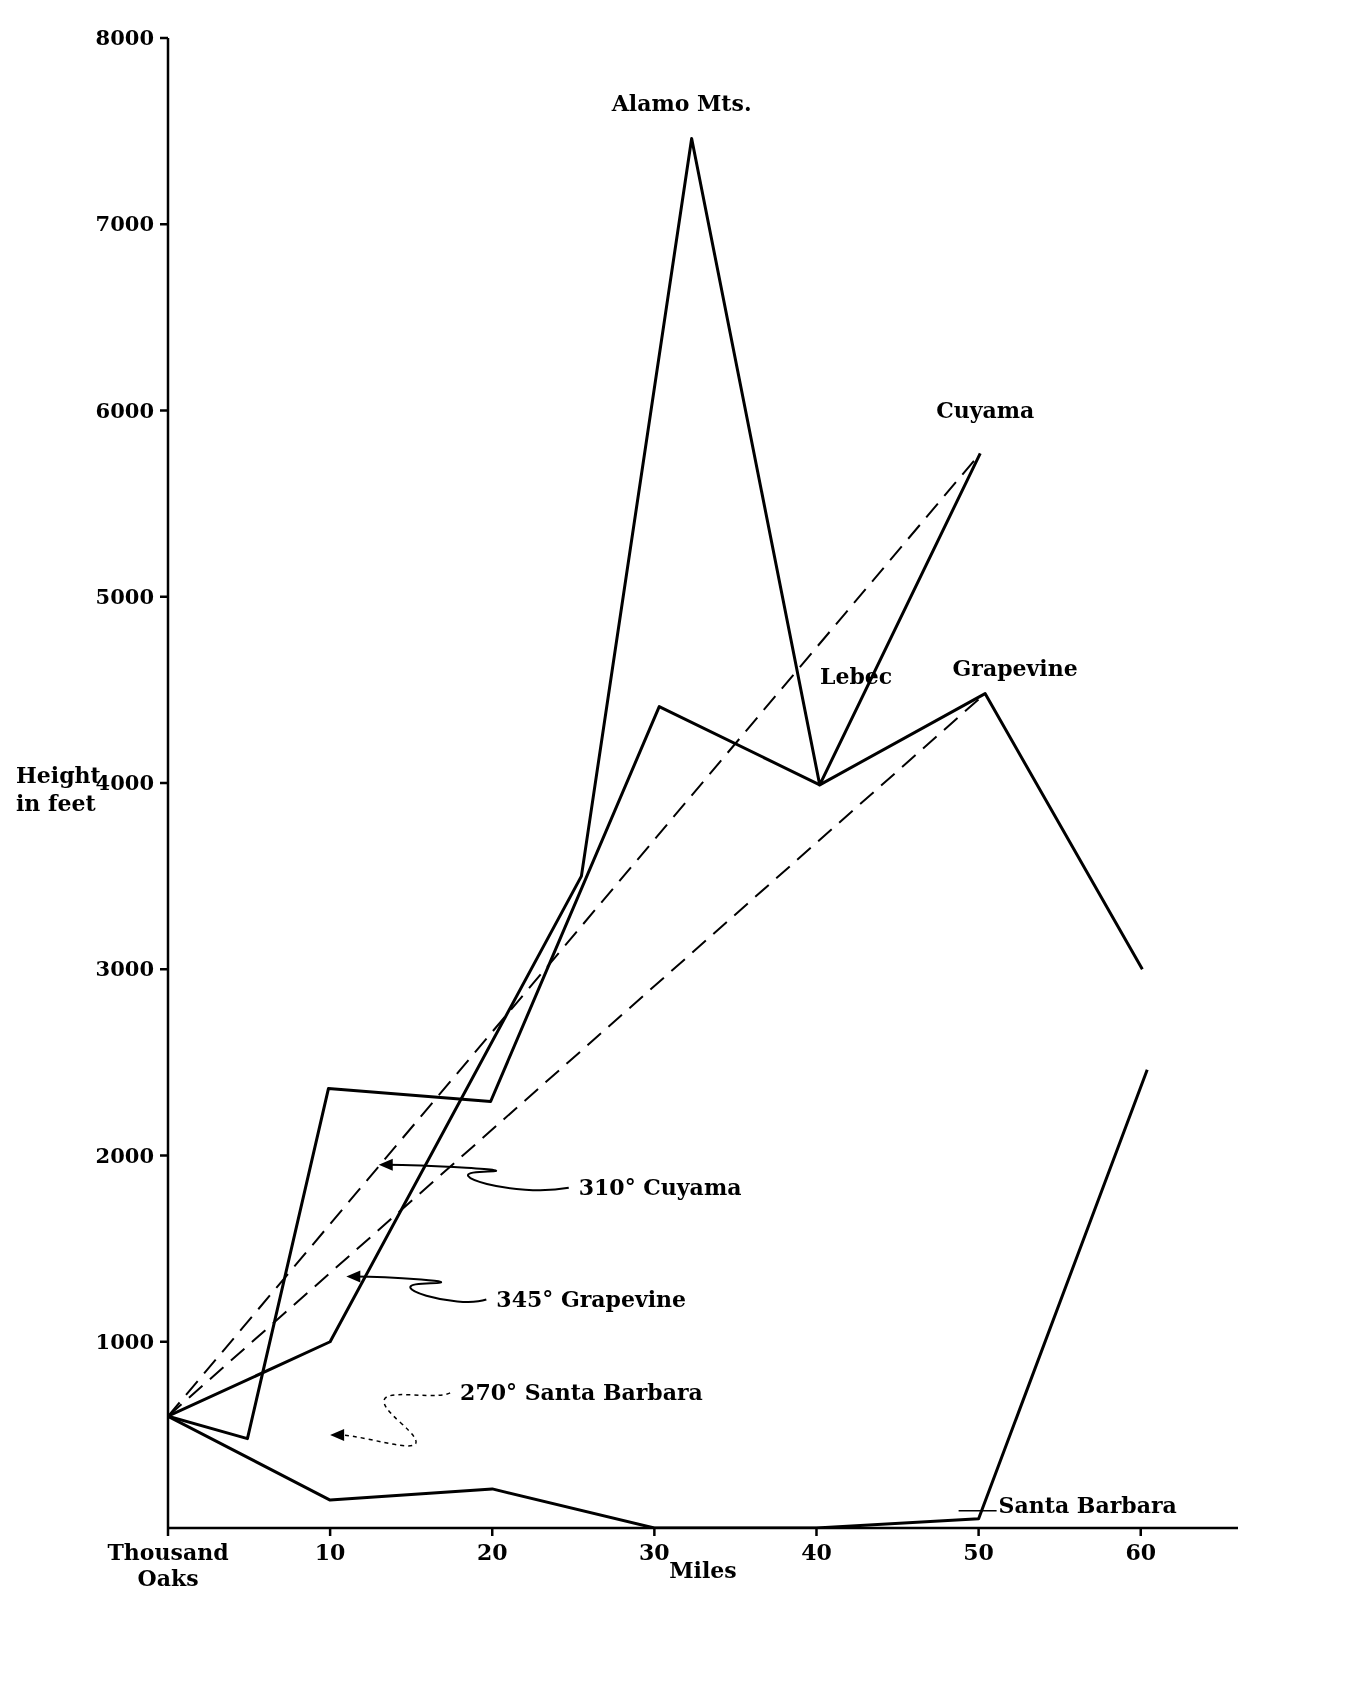  Describe the element at coordinates (124, 969) in the screenshot. I see `y-tick-label: 3000` at that location.